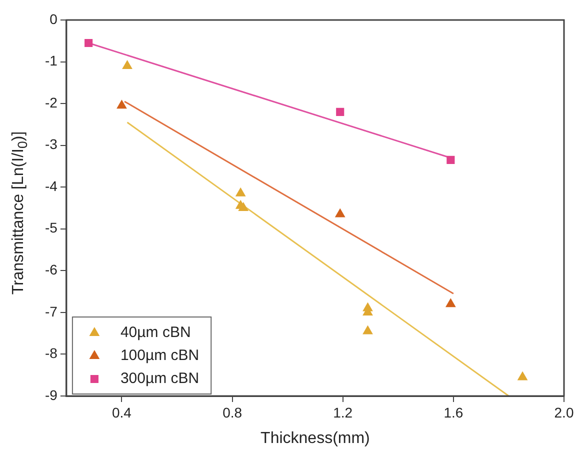 The height and width of the screenshot is (460, 588). I want to click on legend-label: 100µm cBN, so click(160, 355).